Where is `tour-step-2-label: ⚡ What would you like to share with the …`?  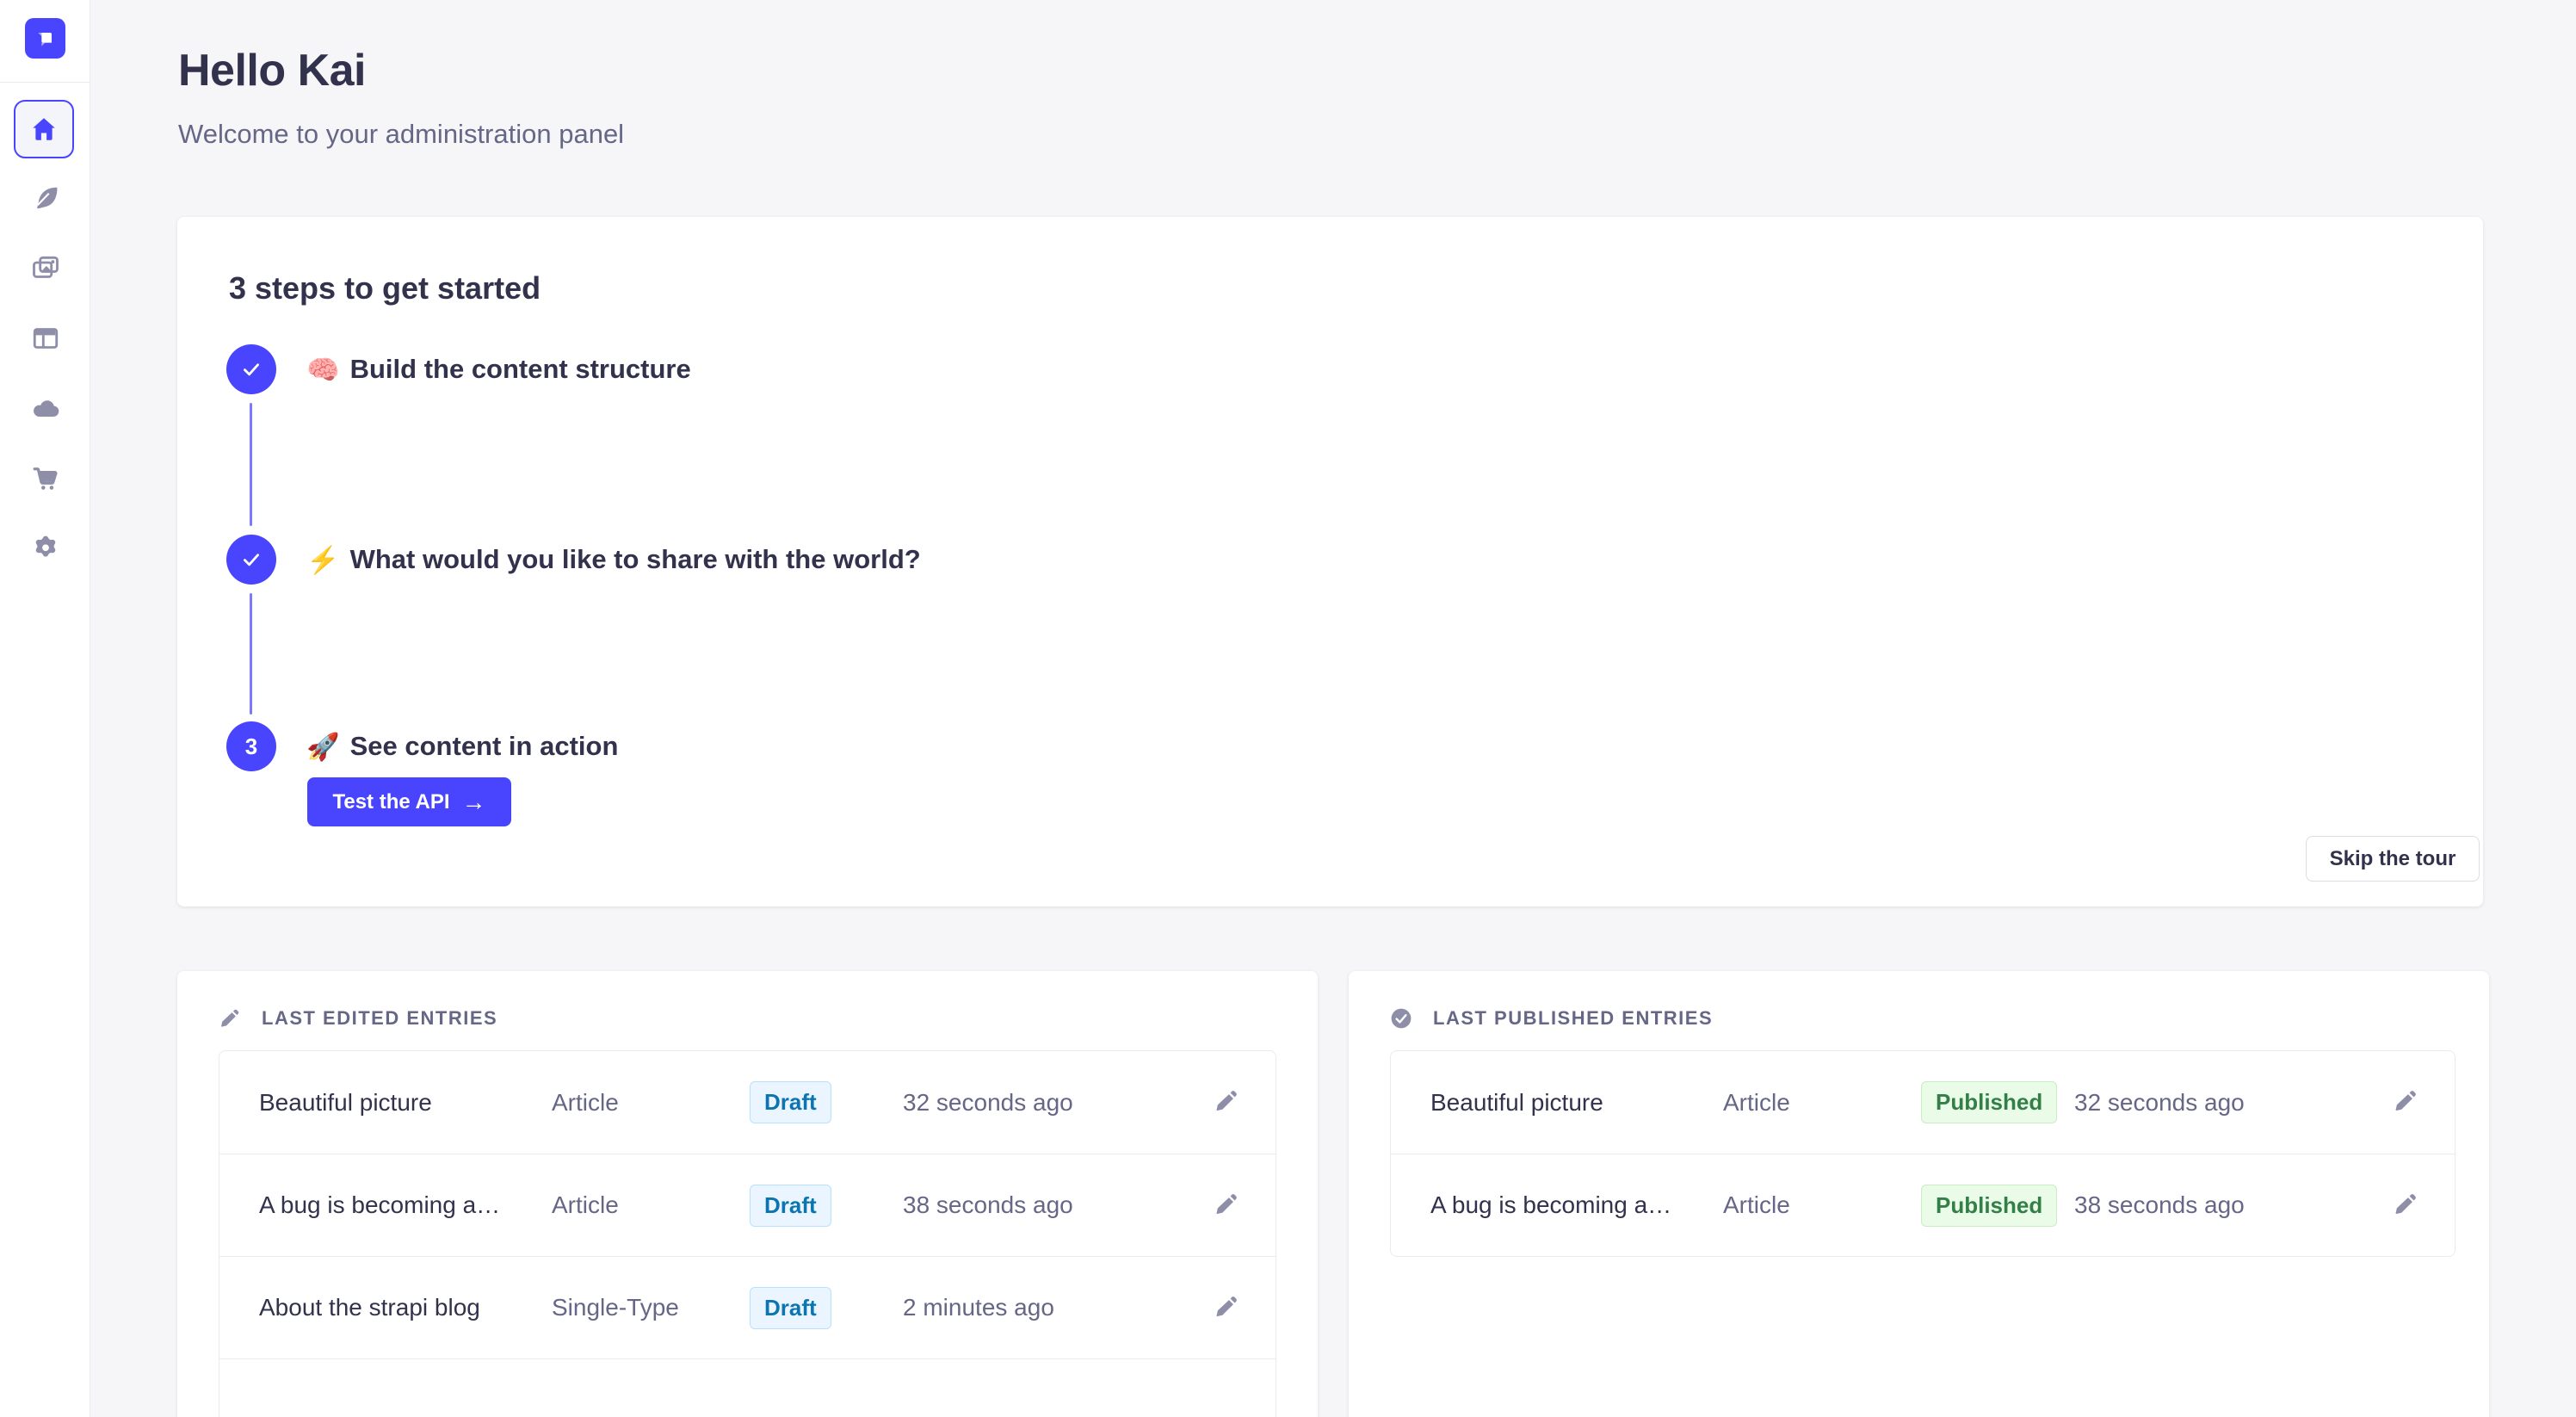
tour-step-2-label: ⚡ What would you like to share with the … is located at coordinates (613, 560).